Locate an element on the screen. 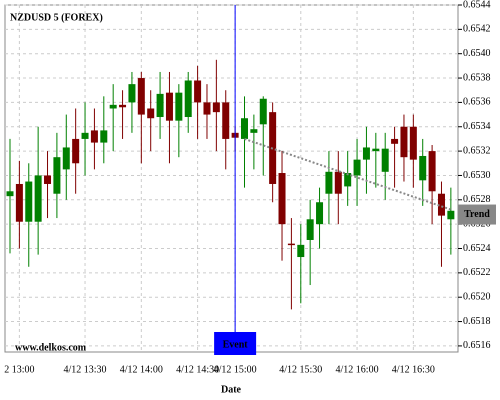 The height and width of the screenshot is (400, 500). event-box is located at coordinates (235, 343).